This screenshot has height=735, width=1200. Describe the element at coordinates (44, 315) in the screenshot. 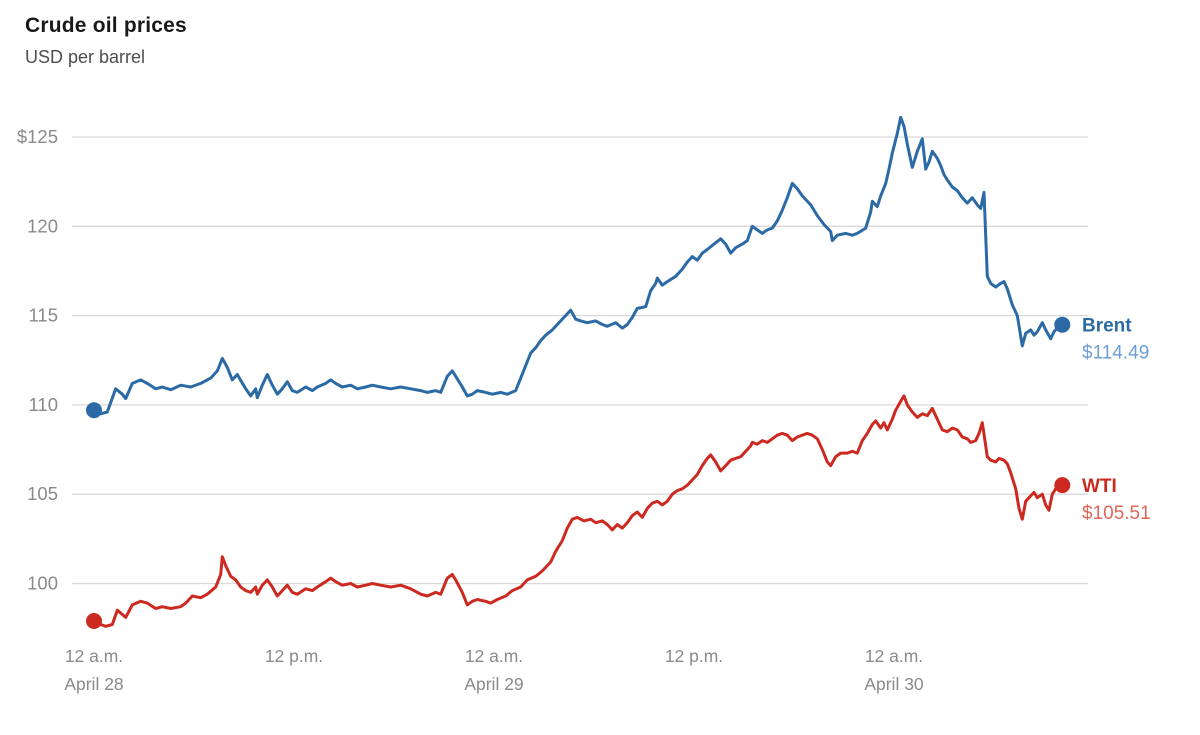

I see `y-axis-tick-label: 115` at that location.